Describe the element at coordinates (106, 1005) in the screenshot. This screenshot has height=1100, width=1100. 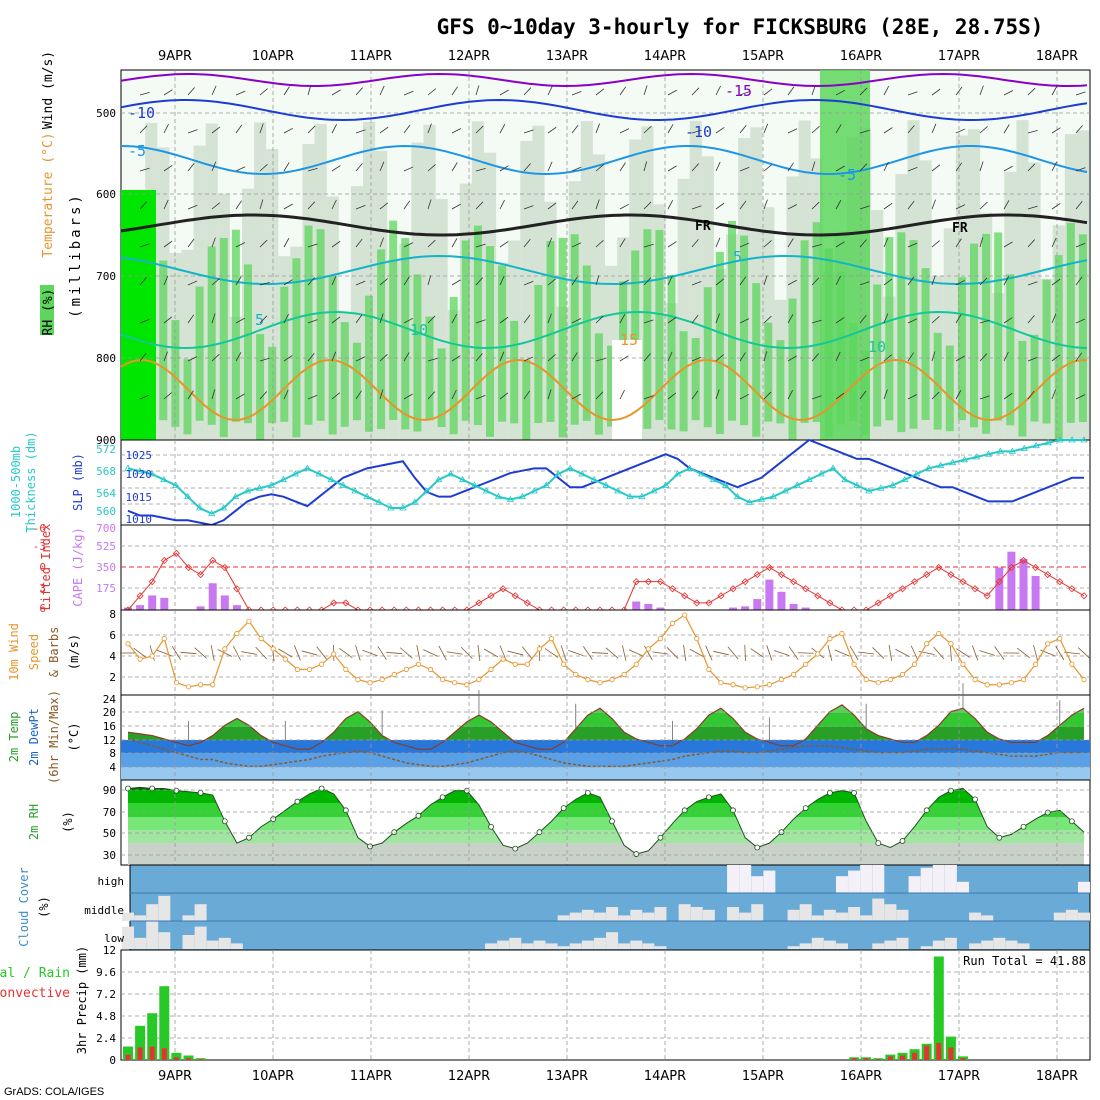
I see `precip-ticks: 12 9.6 7.2 4.8 2.4 0` at that location.